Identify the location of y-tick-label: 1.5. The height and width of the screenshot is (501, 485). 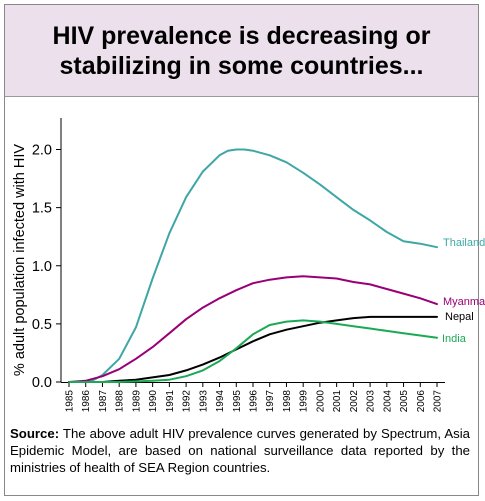
(42, 209).